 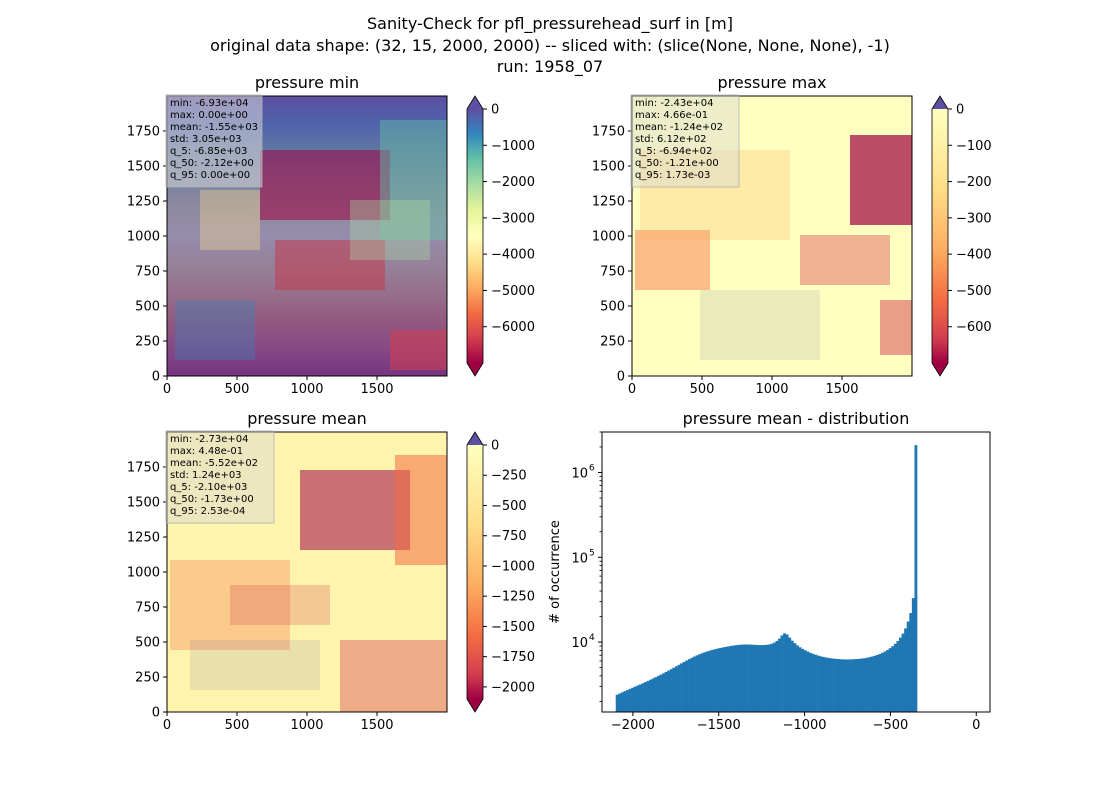 I want to click on stats-line: max: 0.00e+00, so click(x=209, y=115).